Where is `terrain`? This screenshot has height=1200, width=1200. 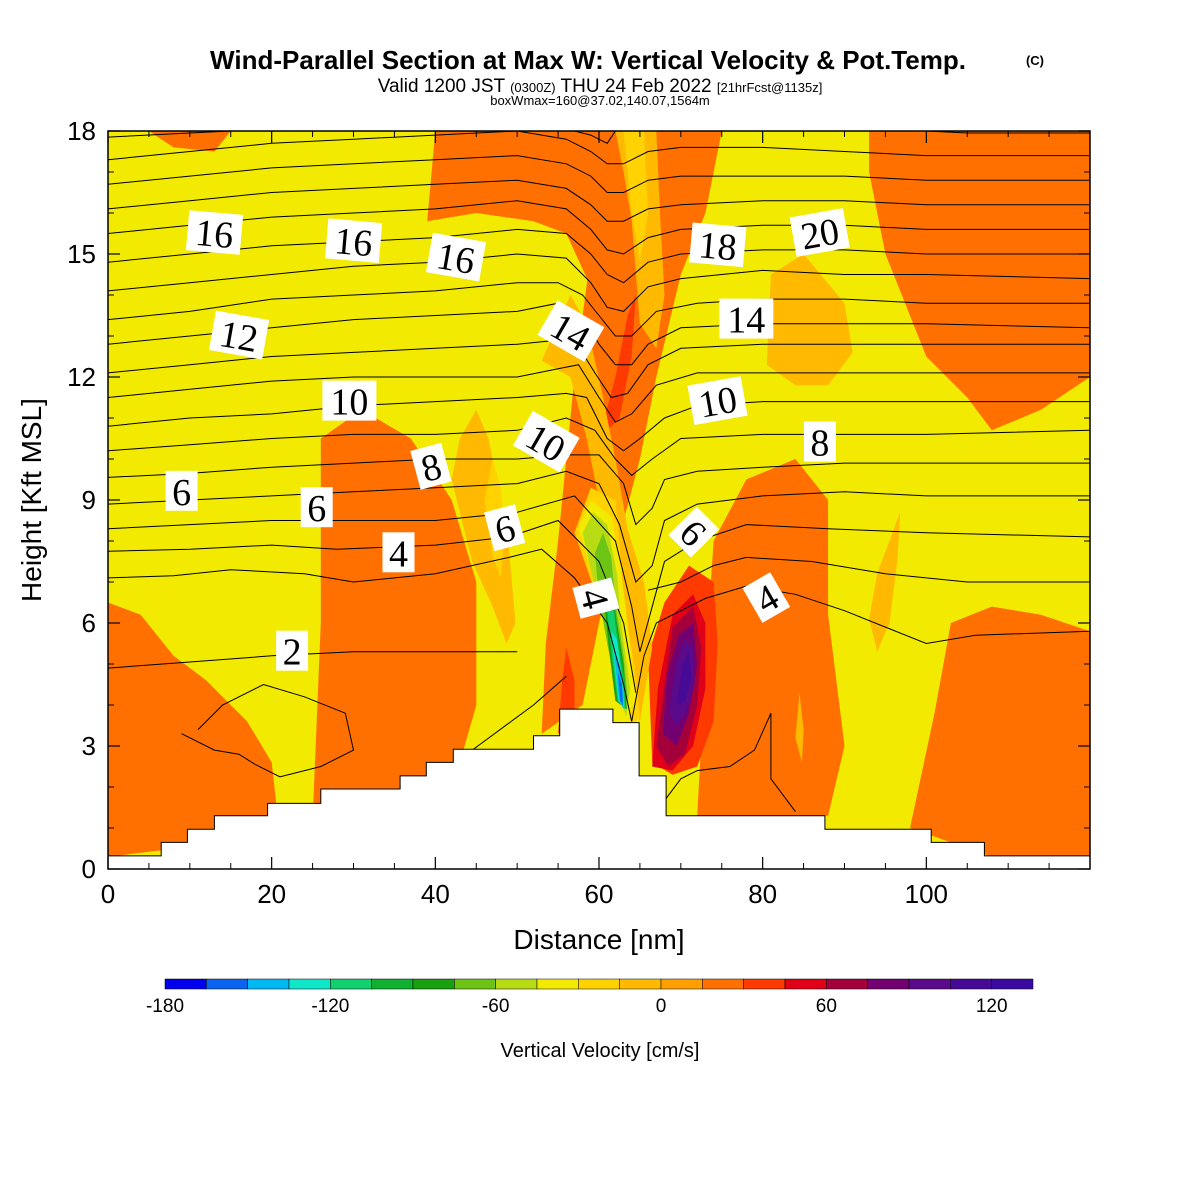
terrain is located at coordinates (599, 789).